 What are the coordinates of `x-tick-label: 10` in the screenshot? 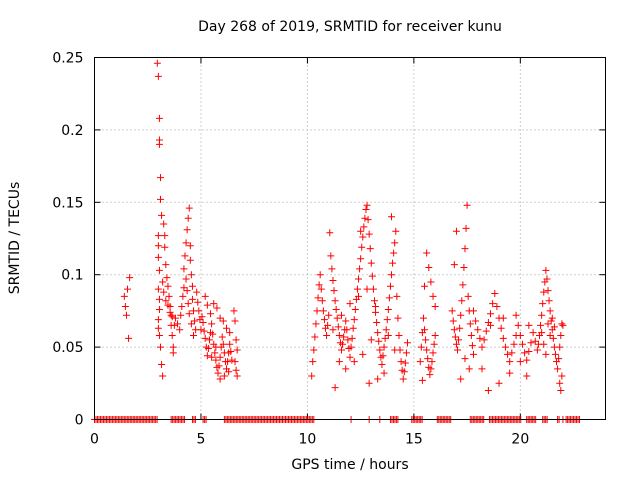 It's located at (308, 440).